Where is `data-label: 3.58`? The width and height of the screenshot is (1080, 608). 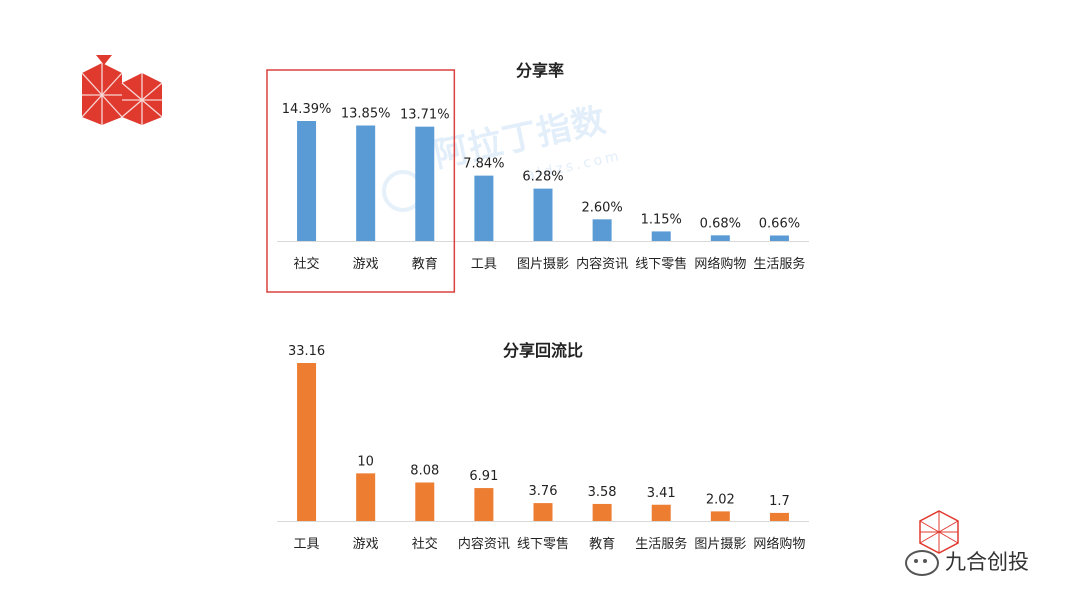 data-label: 3.58 is located at coordinates (602, 492).